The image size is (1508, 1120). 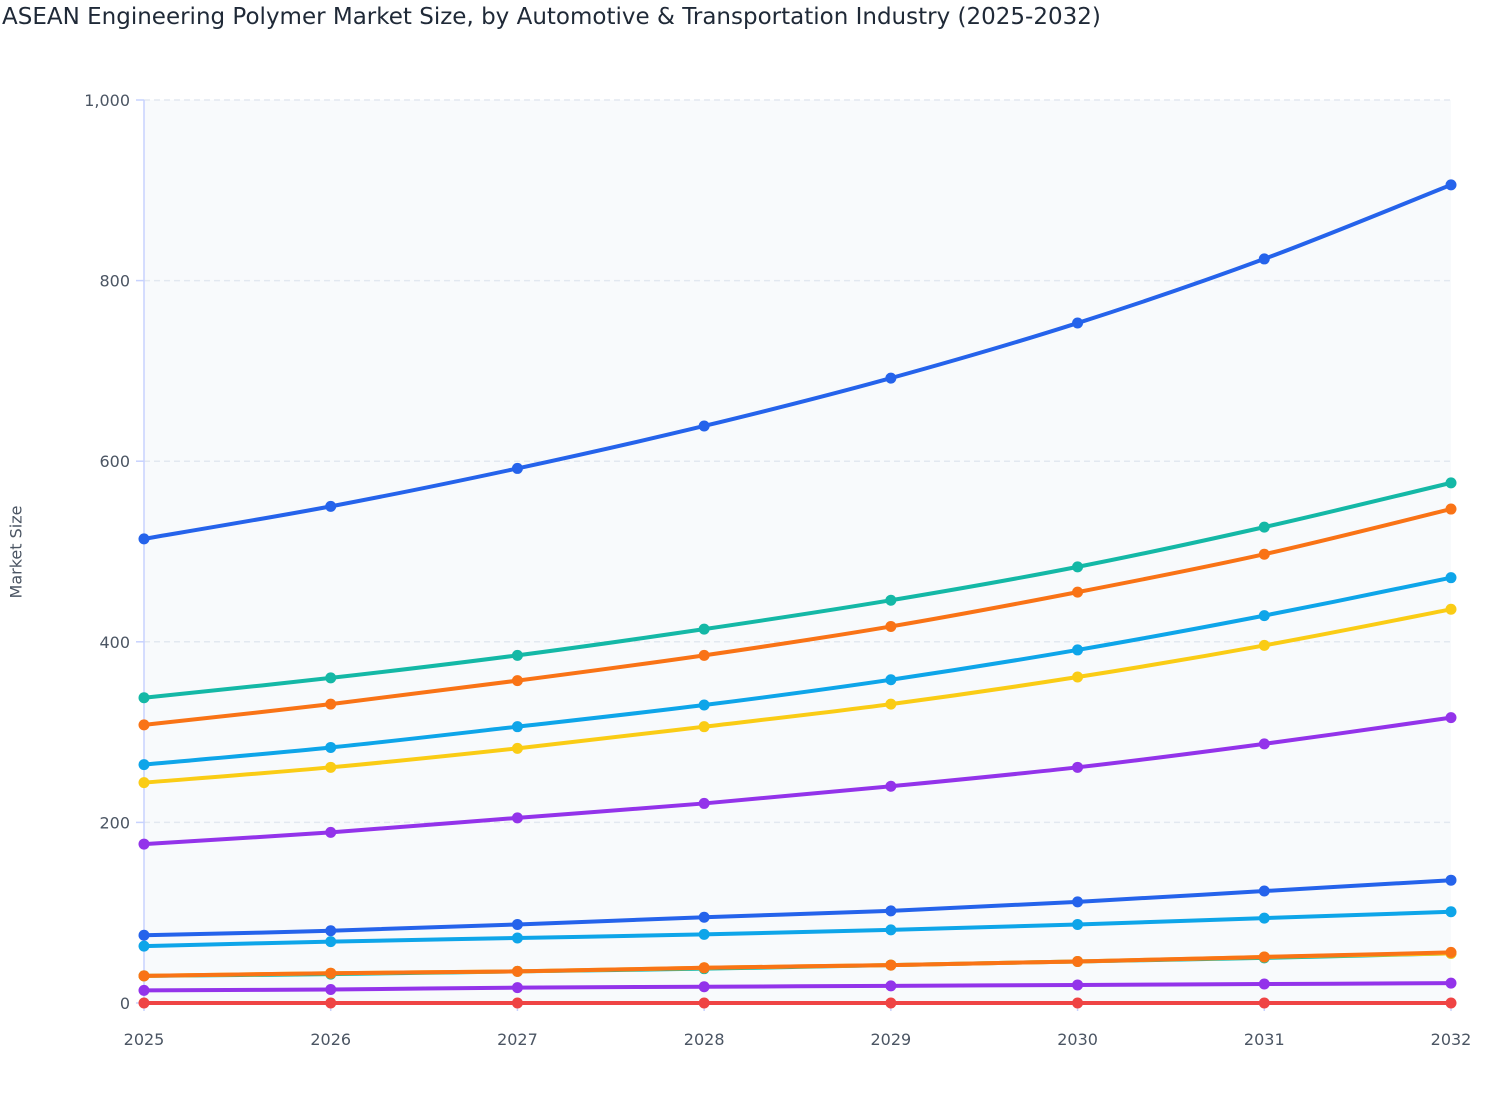 I want to click on y-tick-label: 400, so click(x=114, y=642).